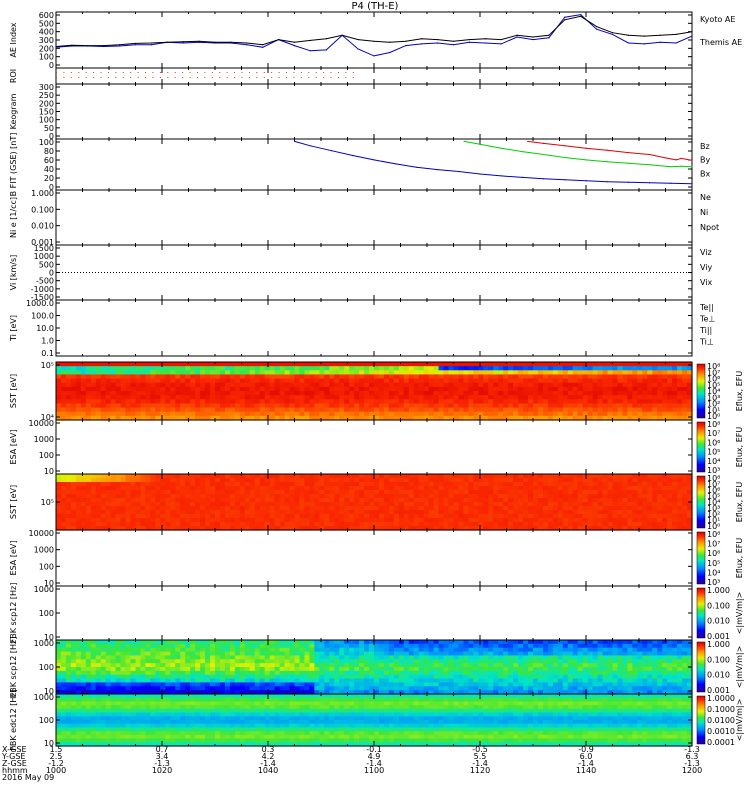  What do you see at coordinates (46, 95) in the screenshot?
I see `y-tick-label: 250` at bounding box center [46, 95].